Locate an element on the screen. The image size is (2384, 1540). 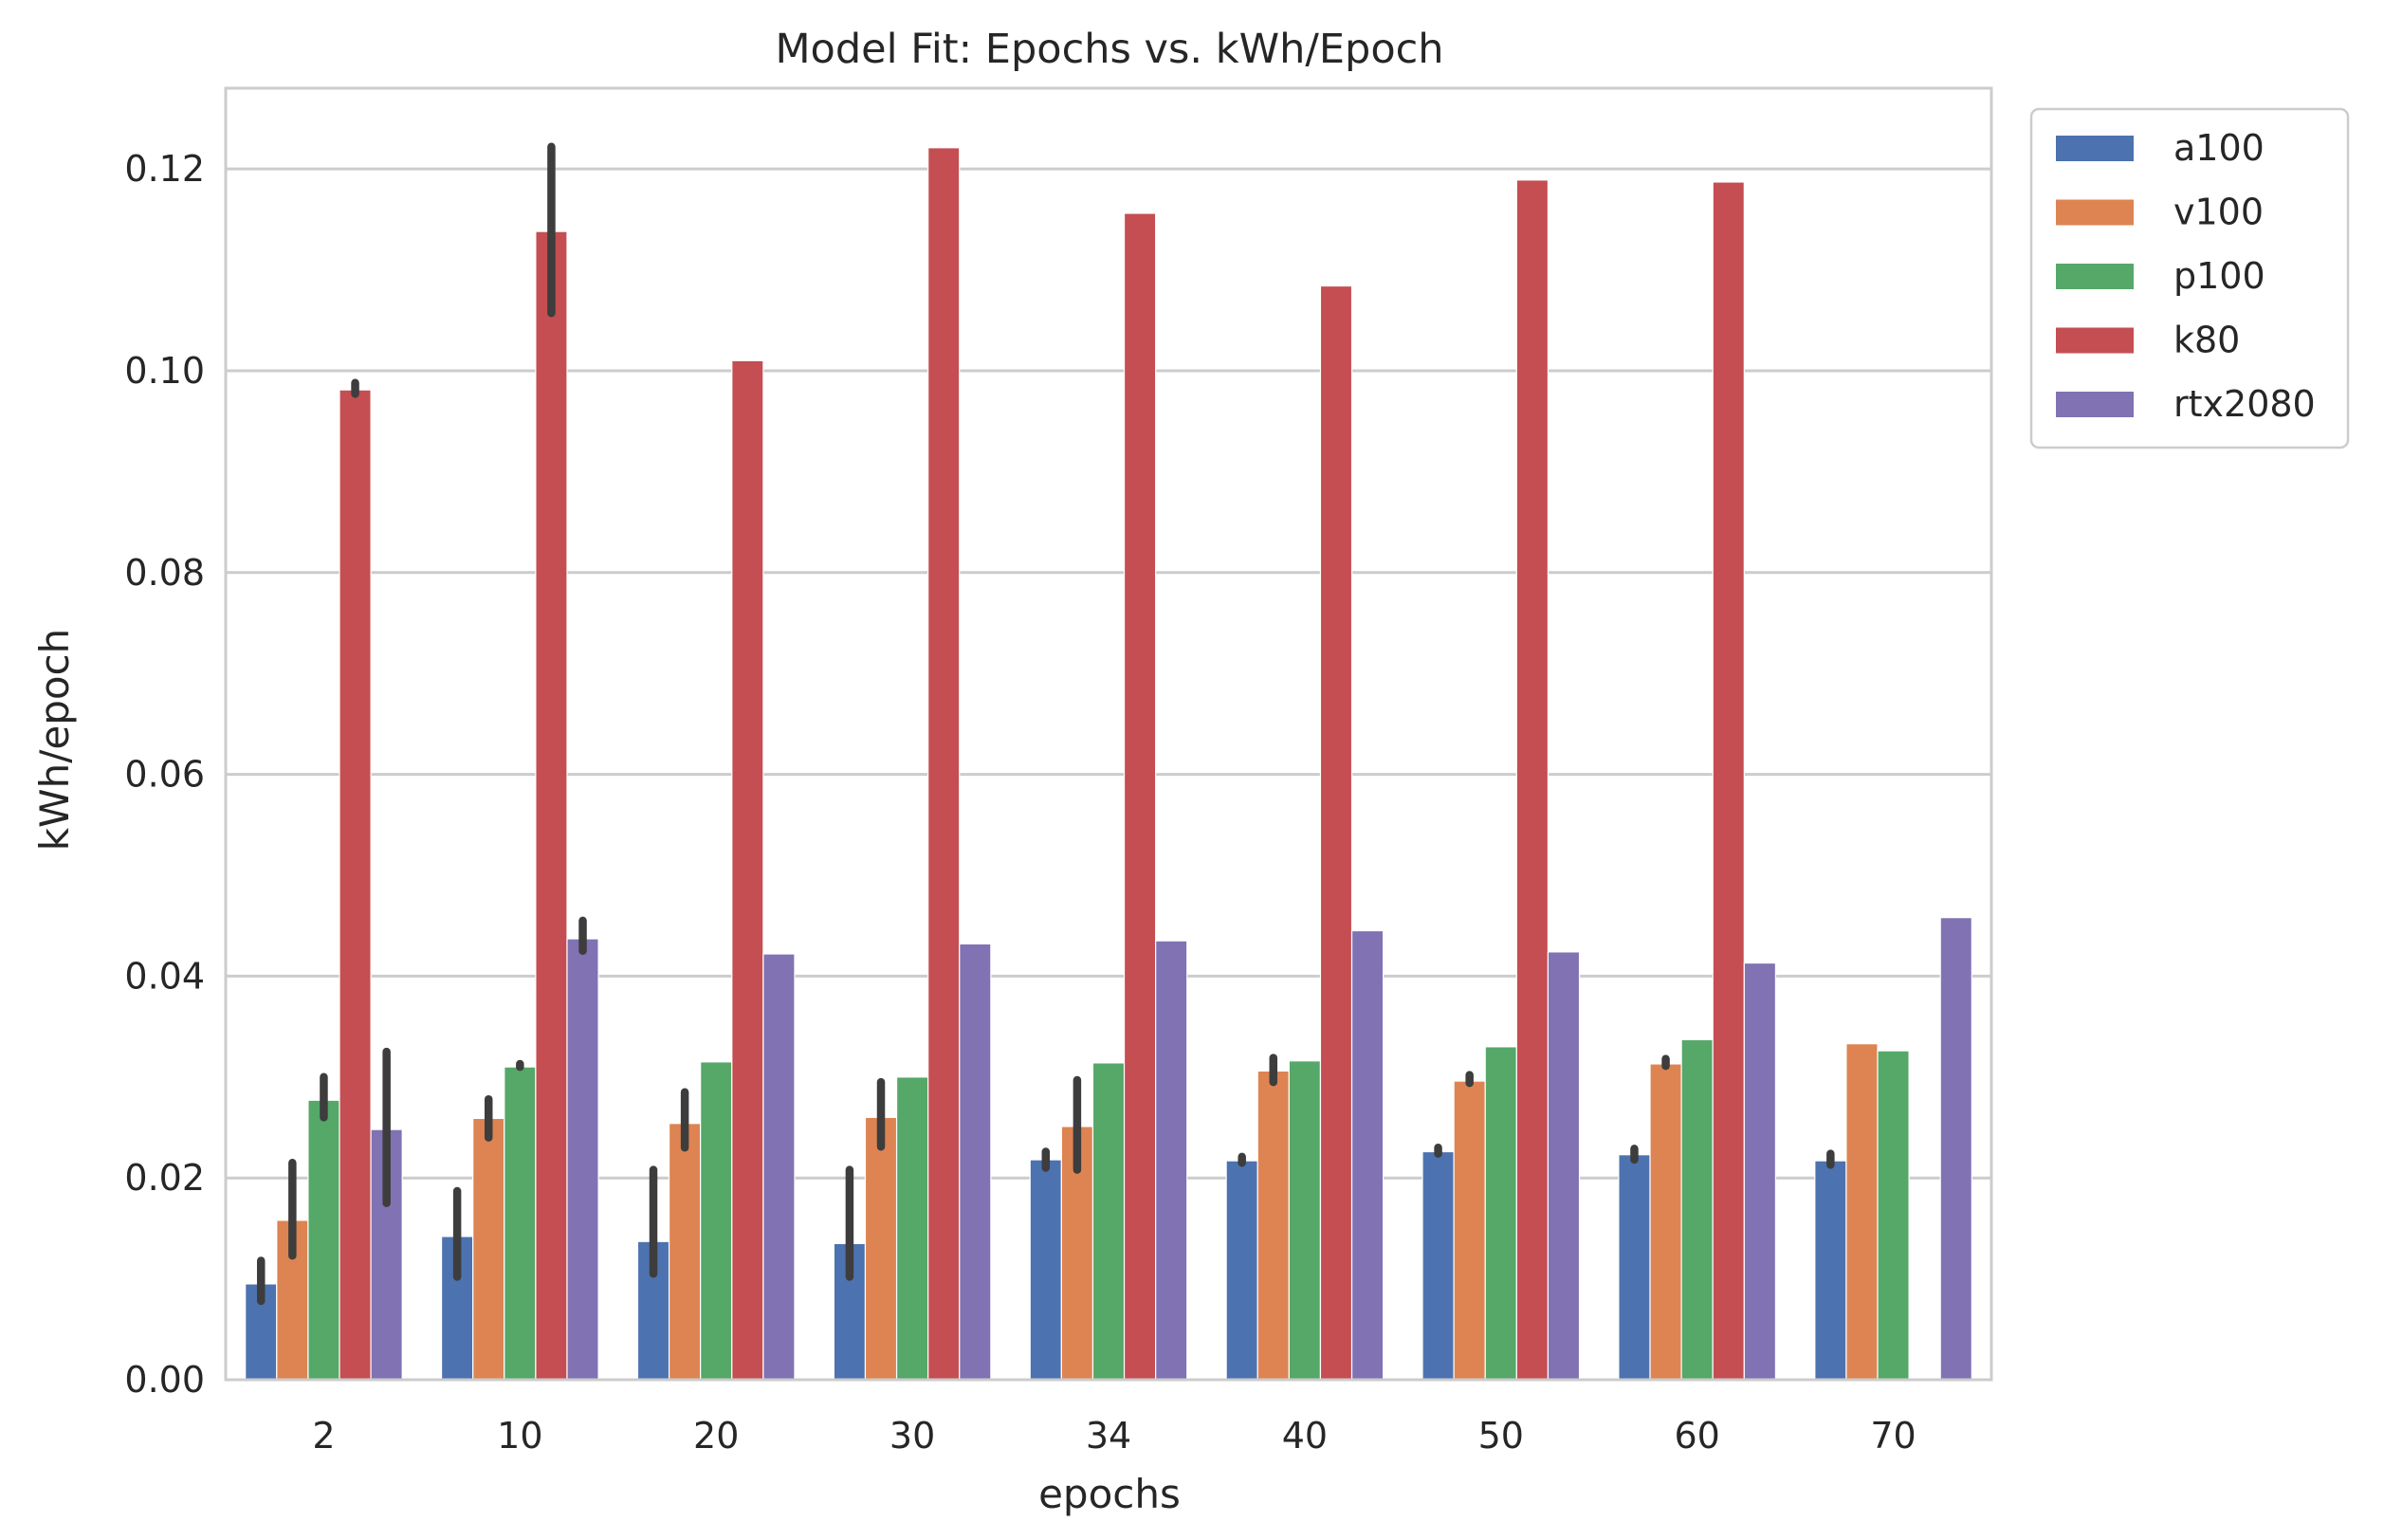
y-tick-label: 0.12 is located at coordinates (165, 169).